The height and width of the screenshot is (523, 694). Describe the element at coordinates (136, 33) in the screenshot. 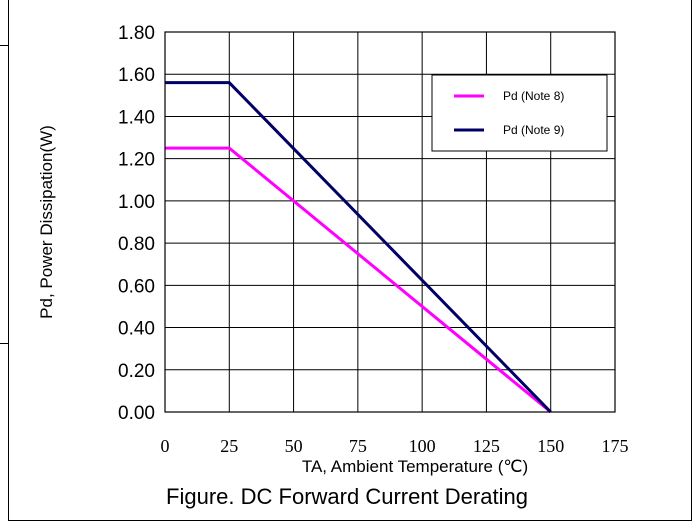

I see `y-tick-label: 1.80` at that location.